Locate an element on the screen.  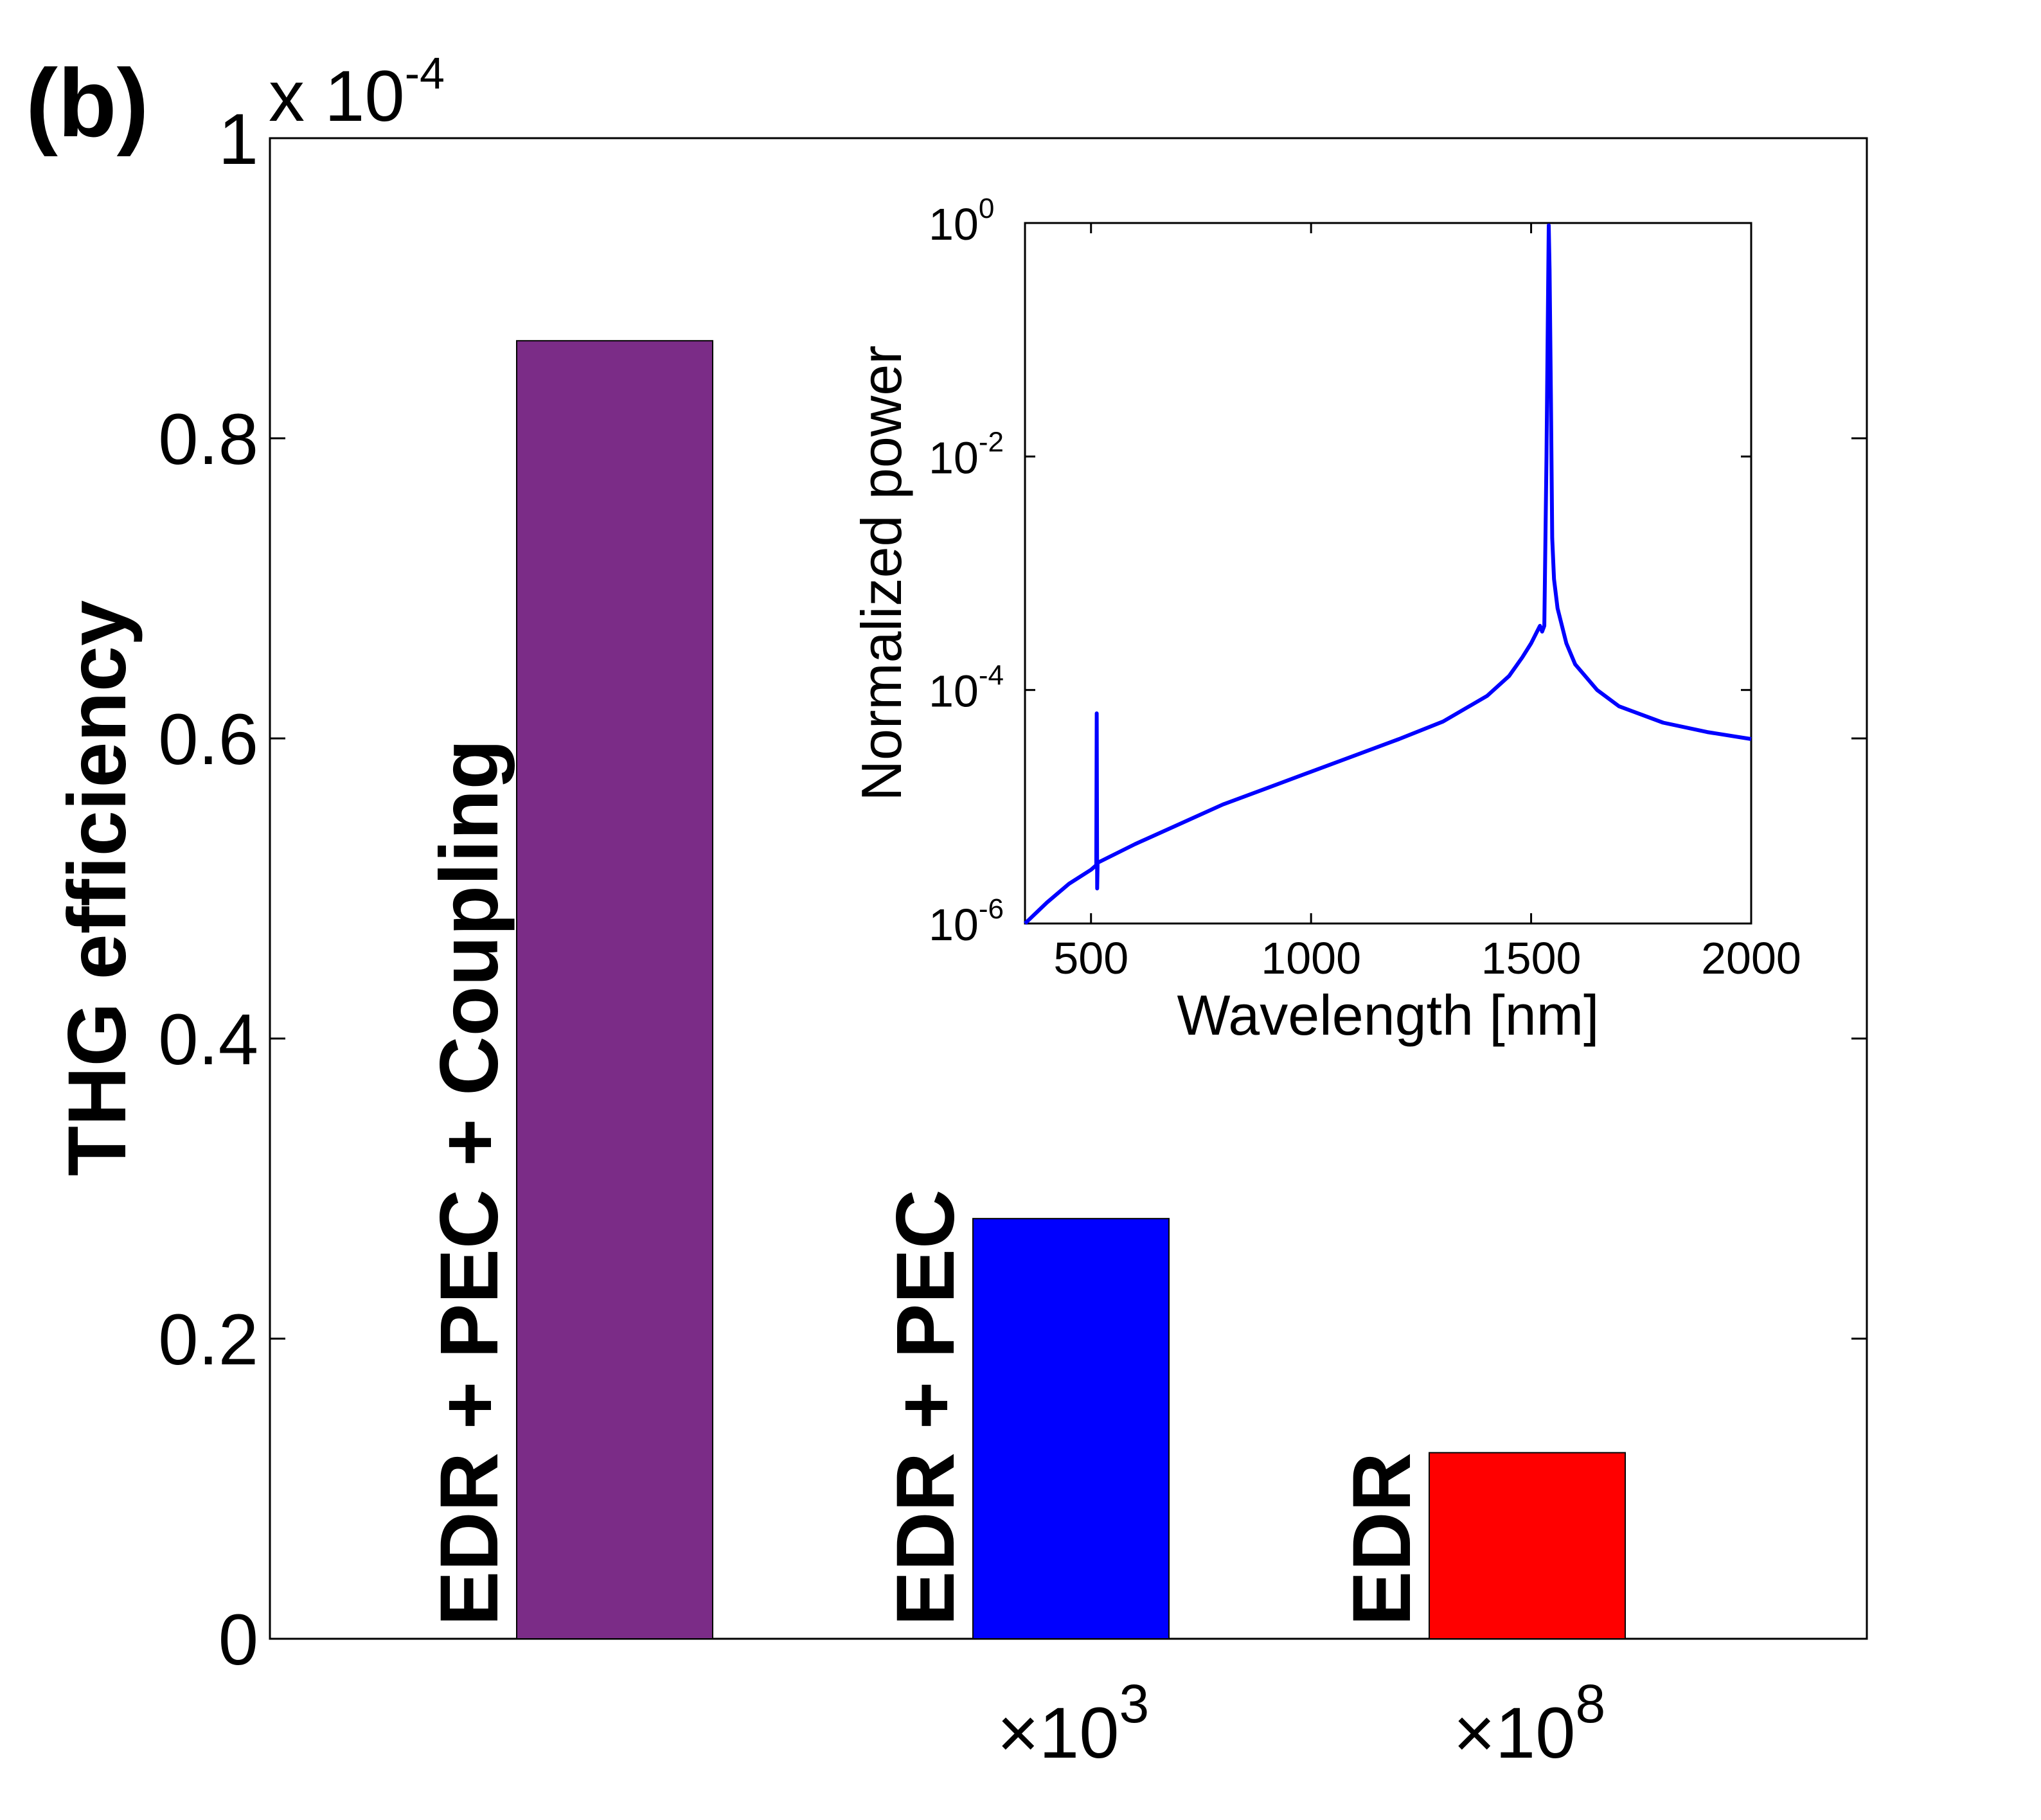
bar-multiplier-exponent: 8 is located at coordinates (1590, 1703).